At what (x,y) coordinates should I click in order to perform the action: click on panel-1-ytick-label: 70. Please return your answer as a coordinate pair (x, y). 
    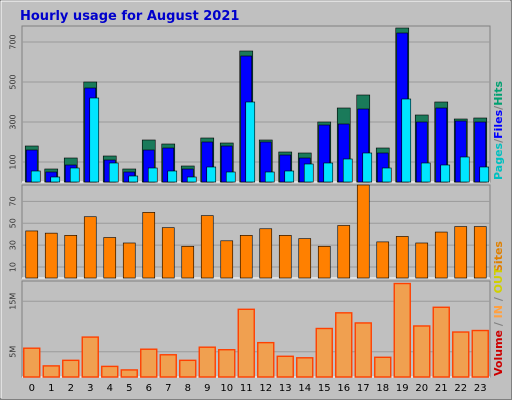
    Looking at the image, I should click on (13, 201).